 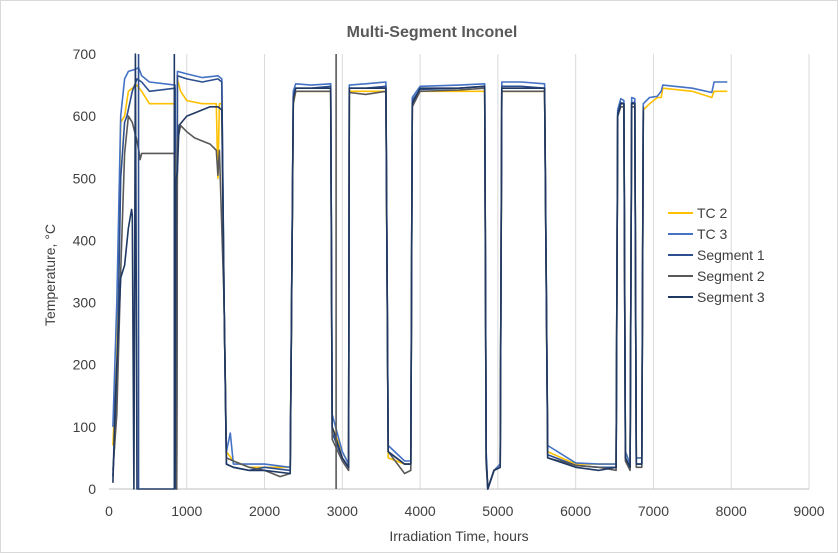 What do you see at coordinates (653, 511) in the screenshot?
I see `x-tick-label: 7000` at bounding box center [653, 511].